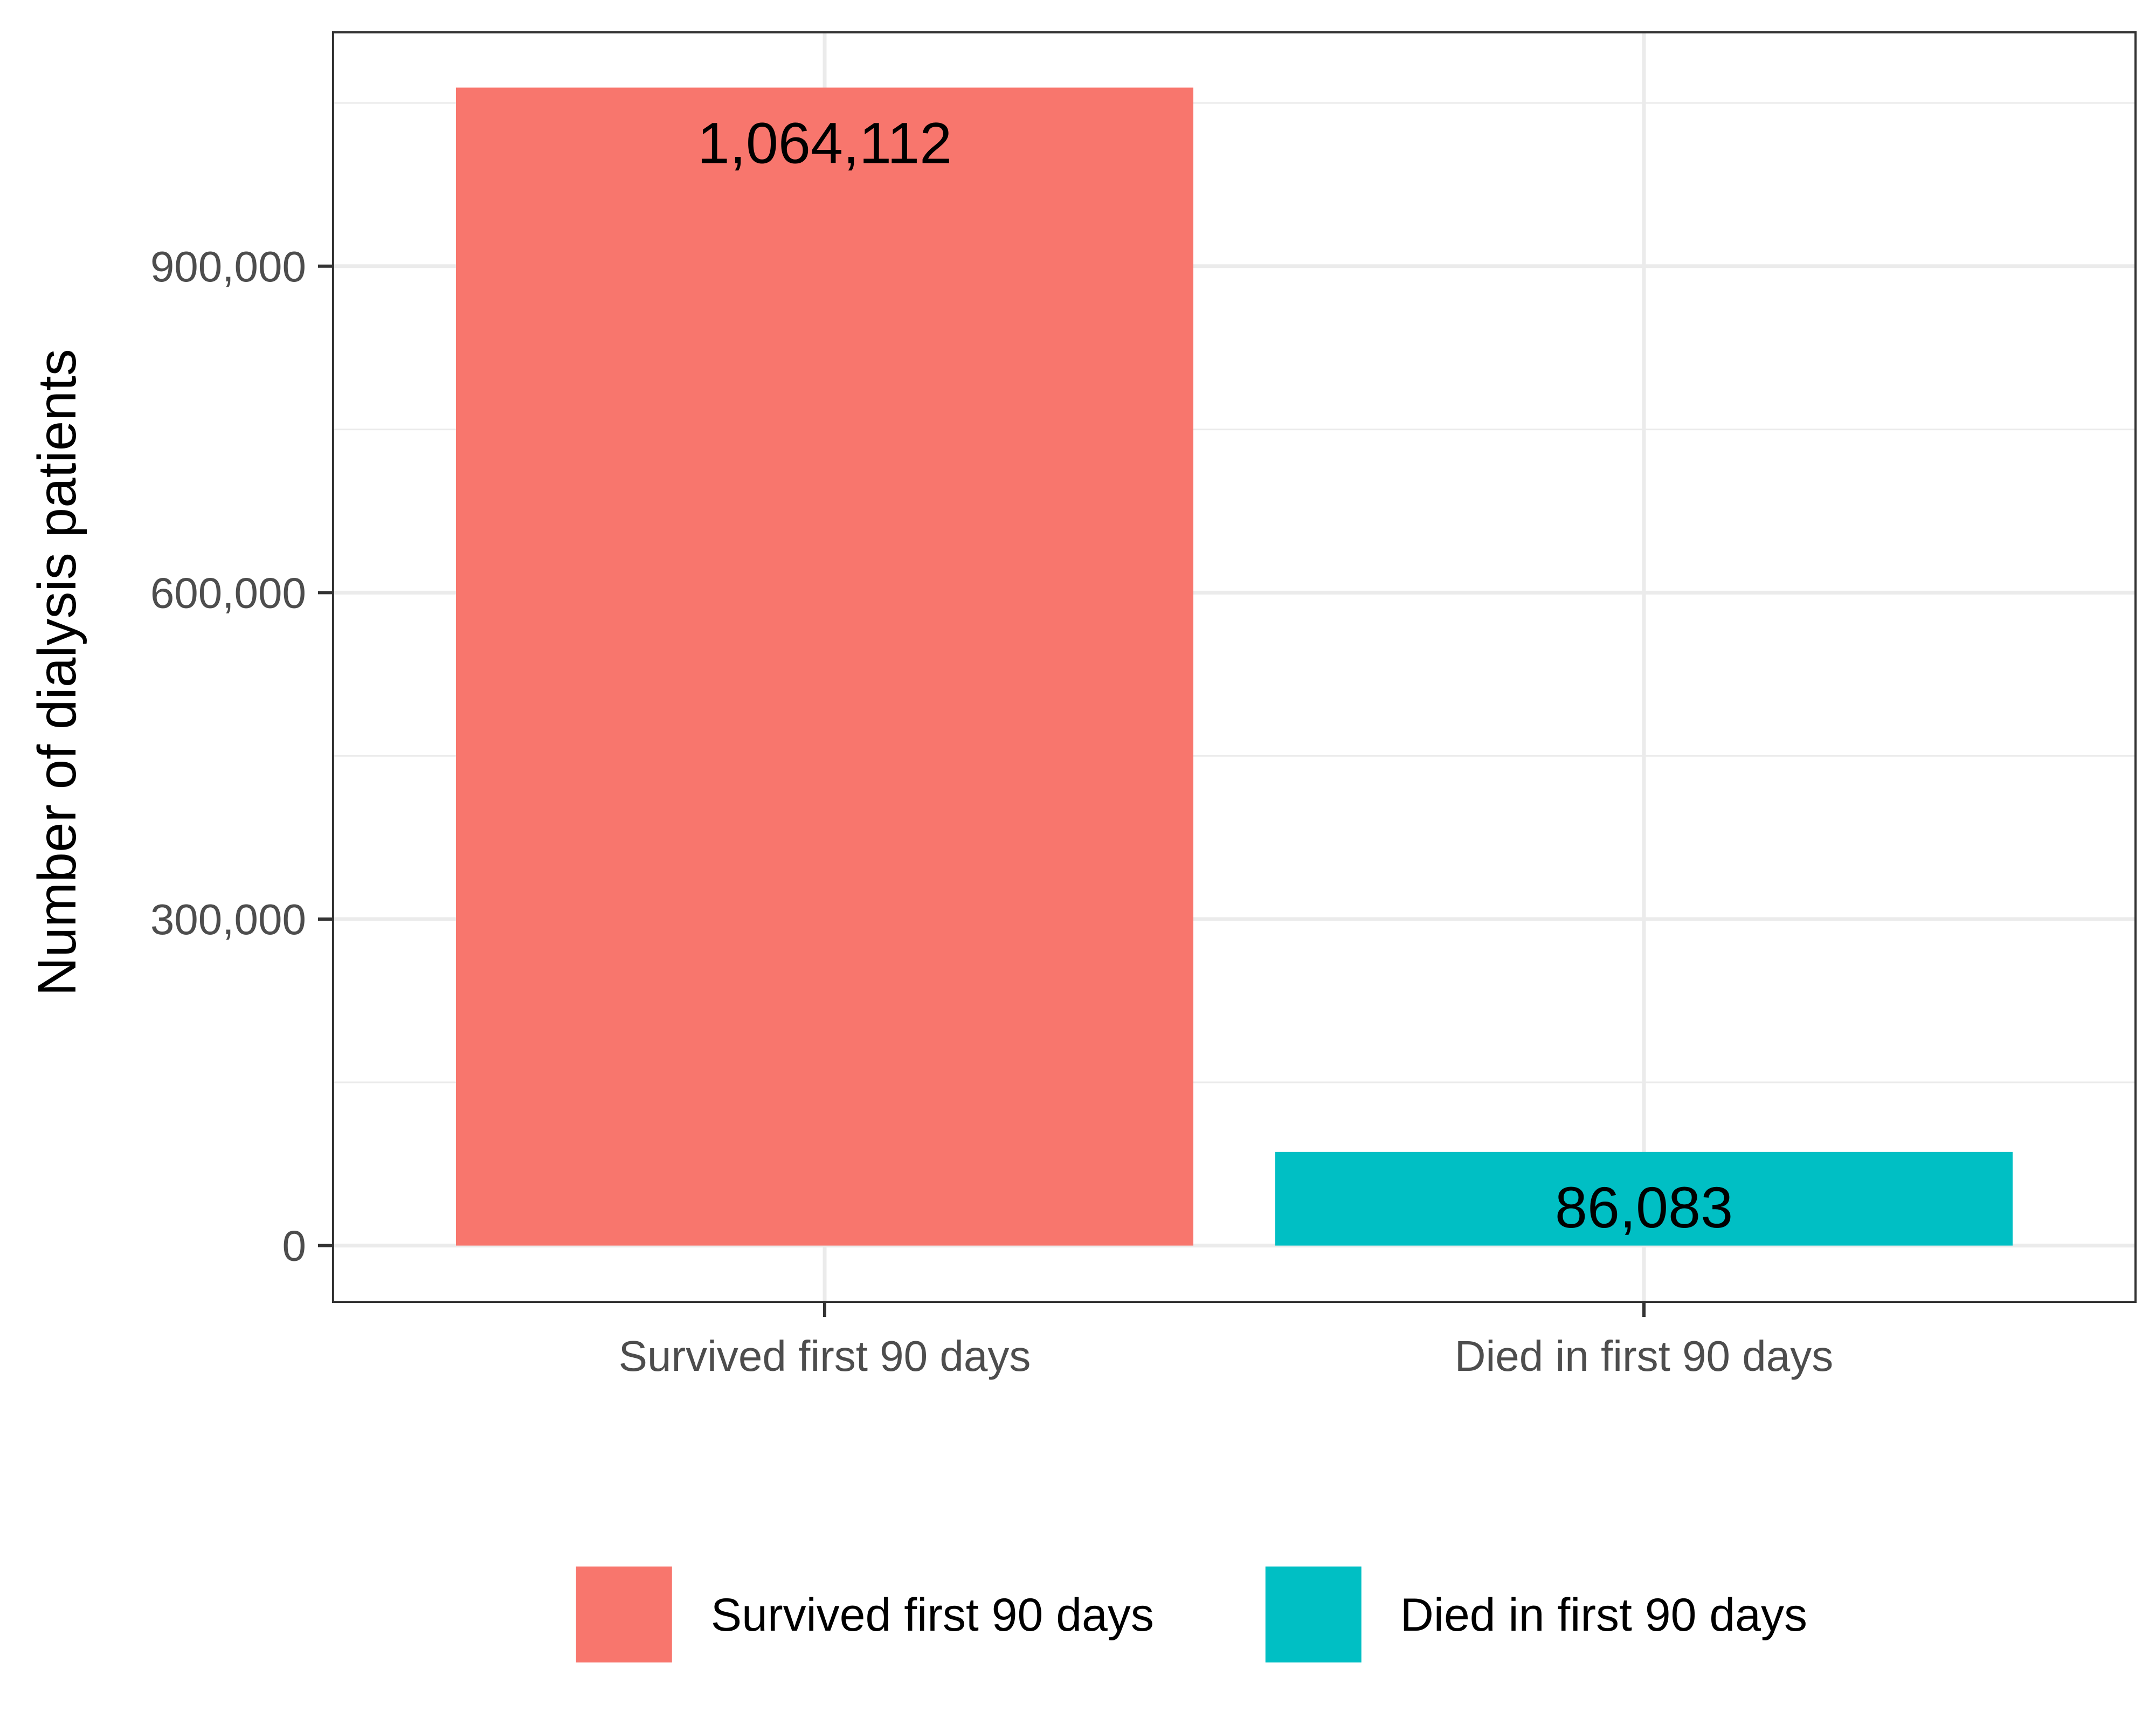 This screenshot has width=2156, height=1725. What do you see at coordinates (228, 267) in the screenshot?
I see `y-tick-label: 900,000` at bounding box center [228, 267].